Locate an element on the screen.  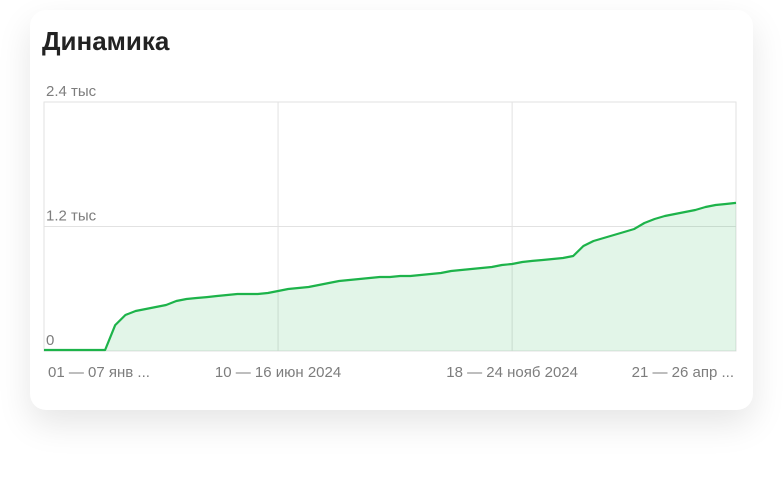
chart-title: Динамика is located at coordinates (106, 41).